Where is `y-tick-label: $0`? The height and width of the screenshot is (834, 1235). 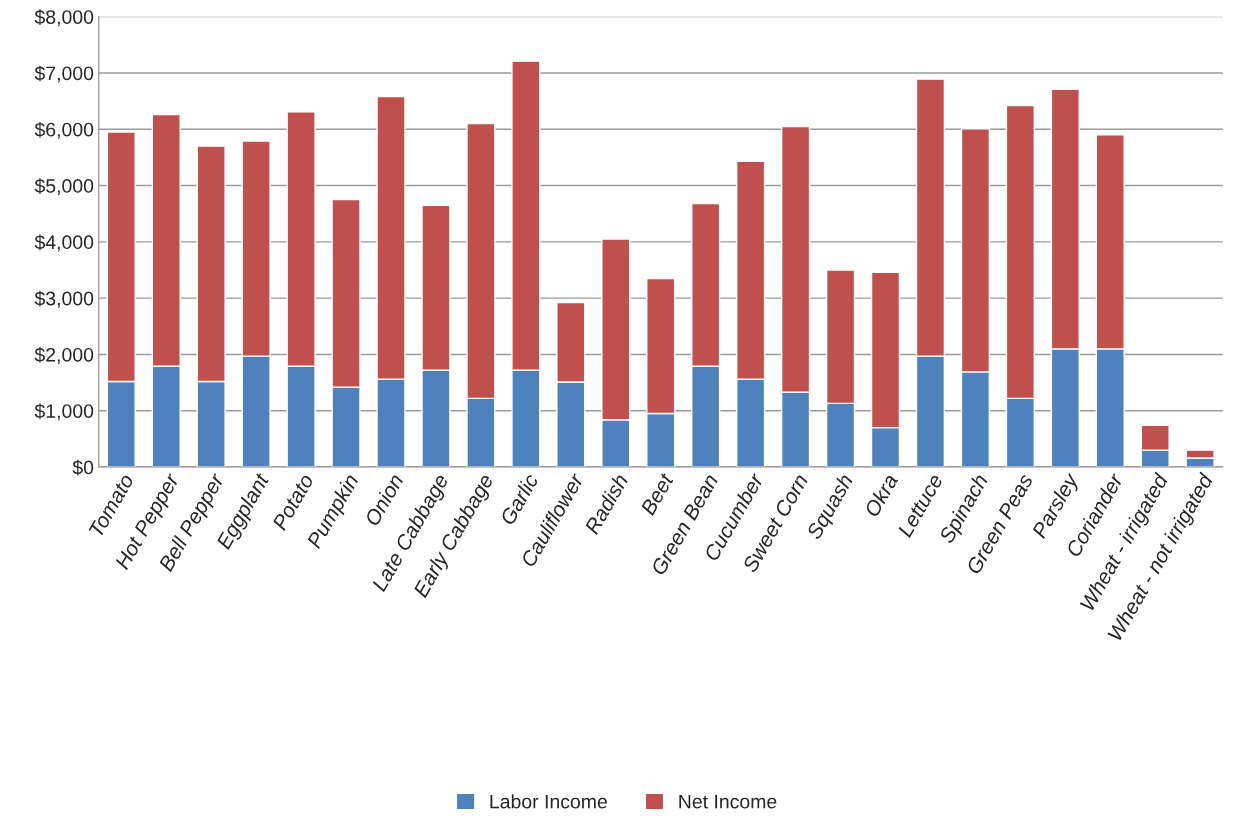 y-tick-label: $0 is located at coordinates (83, 467).